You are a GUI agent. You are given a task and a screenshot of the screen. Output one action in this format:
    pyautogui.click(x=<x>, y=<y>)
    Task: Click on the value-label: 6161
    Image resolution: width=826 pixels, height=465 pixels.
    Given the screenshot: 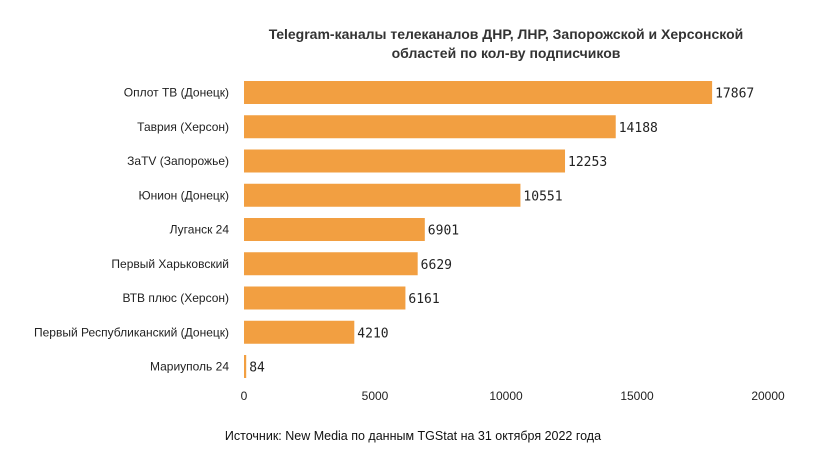 What is the action you would take?
    pyautogui.click(x=423, y=299)
    